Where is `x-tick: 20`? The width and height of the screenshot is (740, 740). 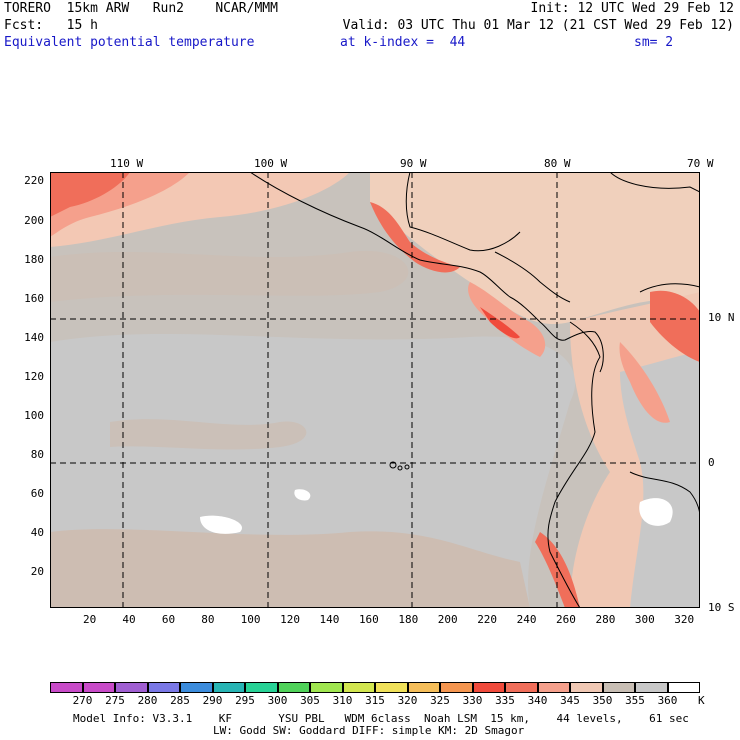
x-tick: 20 is located at coordinates (90, 619).